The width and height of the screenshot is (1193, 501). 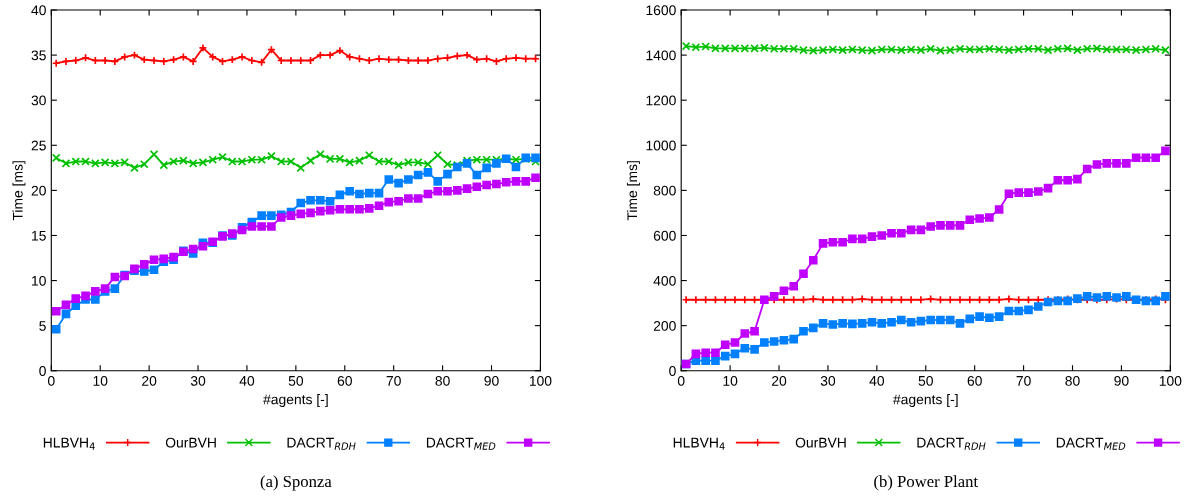 What do you see at coordinates (661, 100) in the screenshot?
I see `y-tick-label: 1200` at bounding box center [661, 100].